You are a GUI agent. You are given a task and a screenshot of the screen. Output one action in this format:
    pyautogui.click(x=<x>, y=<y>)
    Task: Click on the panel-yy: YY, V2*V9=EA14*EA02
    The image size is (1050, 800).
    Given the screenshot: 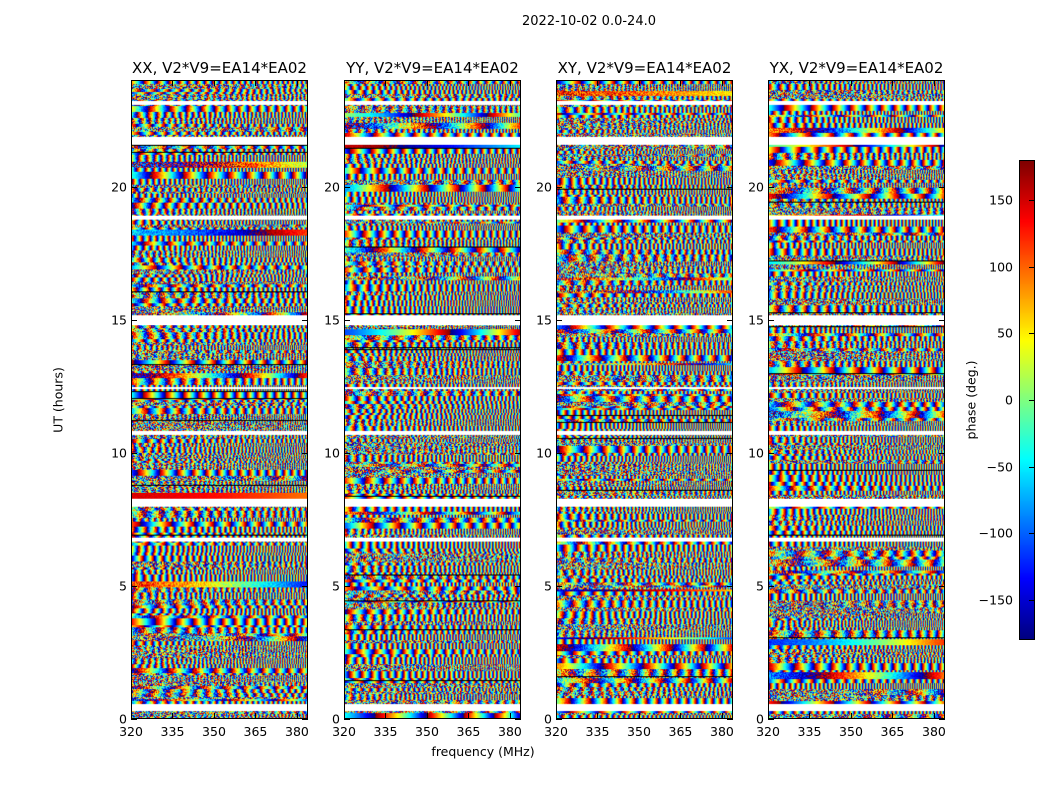 What is the action you would take?
    pyautogui.click(x=432, y=389)
    